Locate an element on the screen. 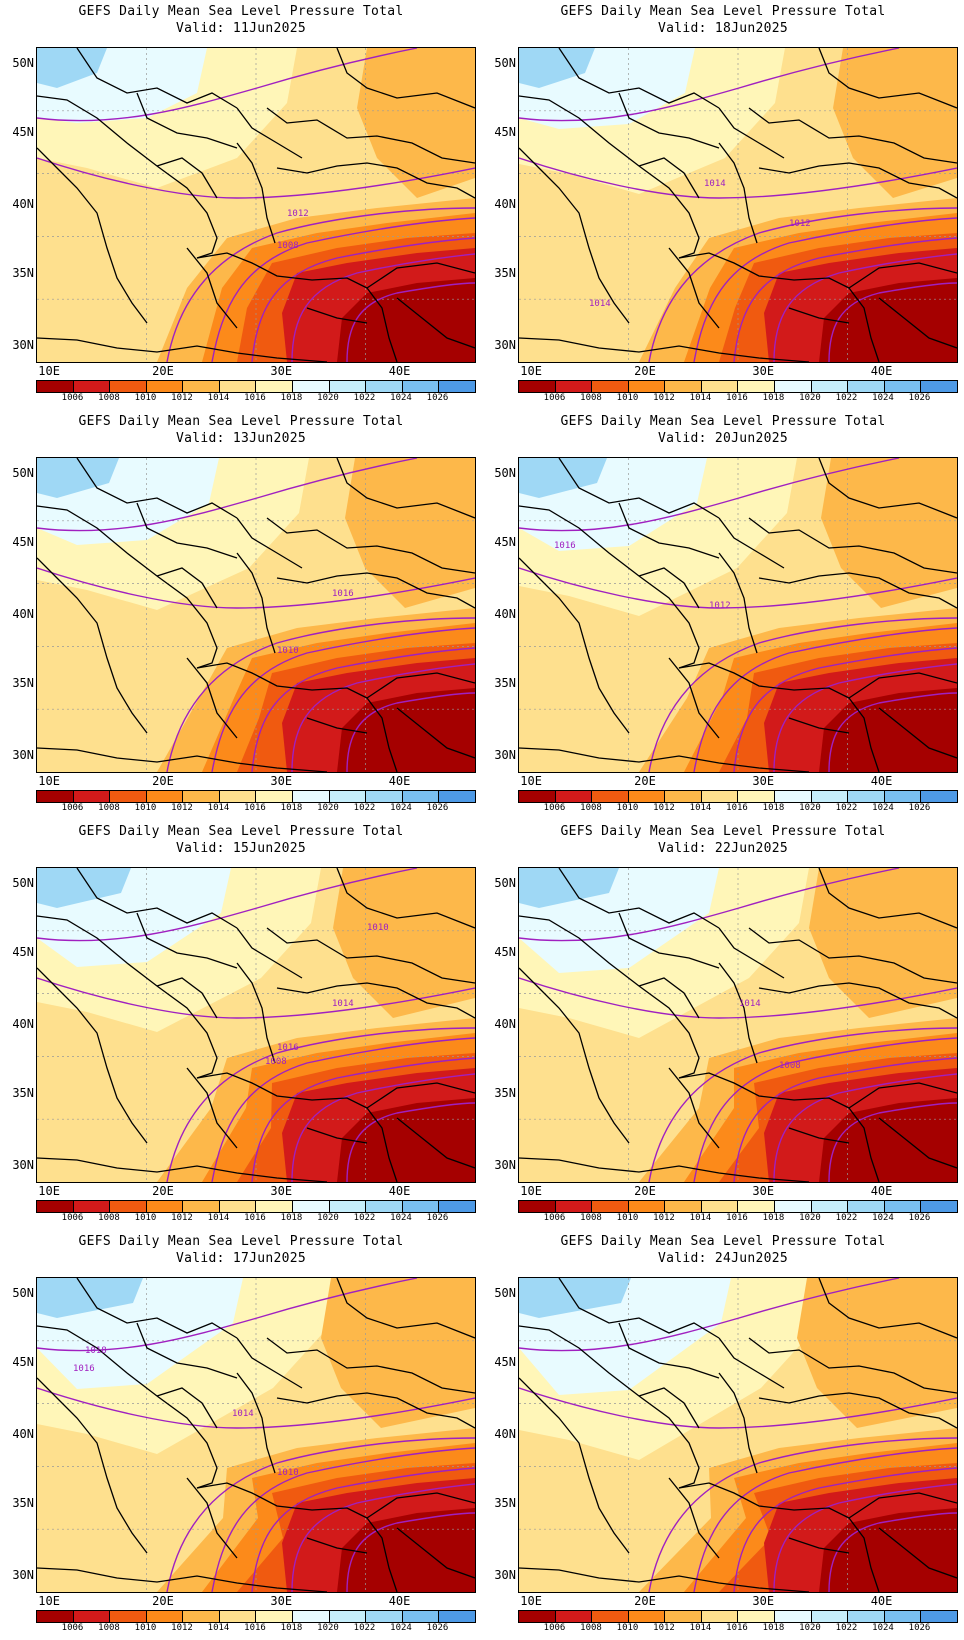 This screenshot has height=1640, width=964. isobar-label: 1018 is located at coordinates (96, 1351).